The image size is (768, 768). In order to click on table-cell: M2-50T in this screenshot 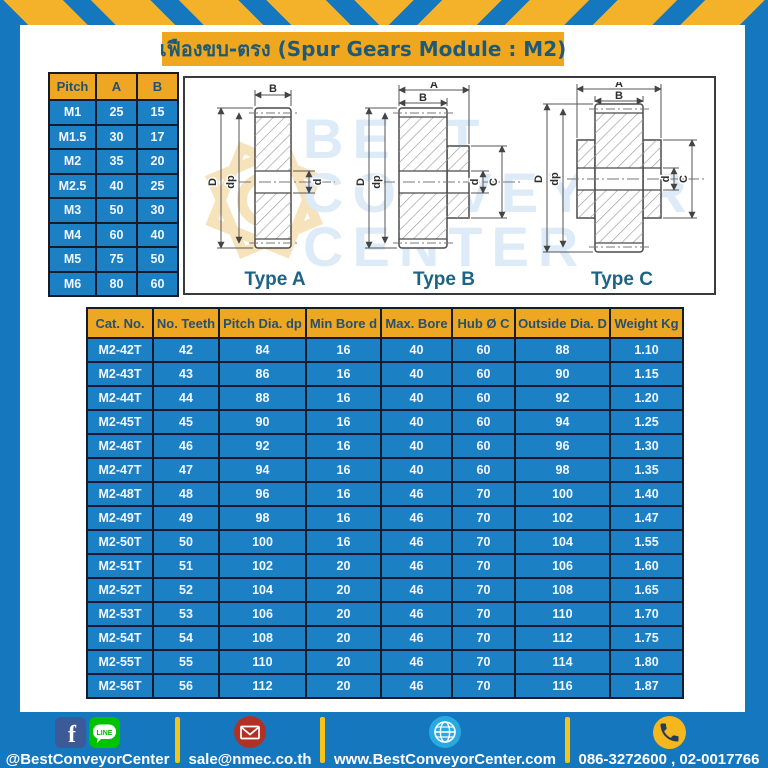, I will do `click(120, 542)`.